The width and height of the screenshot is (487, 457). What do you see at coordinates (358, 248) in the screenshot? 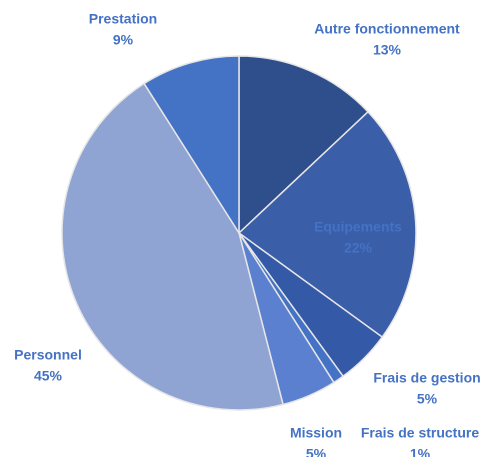
I see `slice-value-label: 22%` at bounding box center [358, 248].